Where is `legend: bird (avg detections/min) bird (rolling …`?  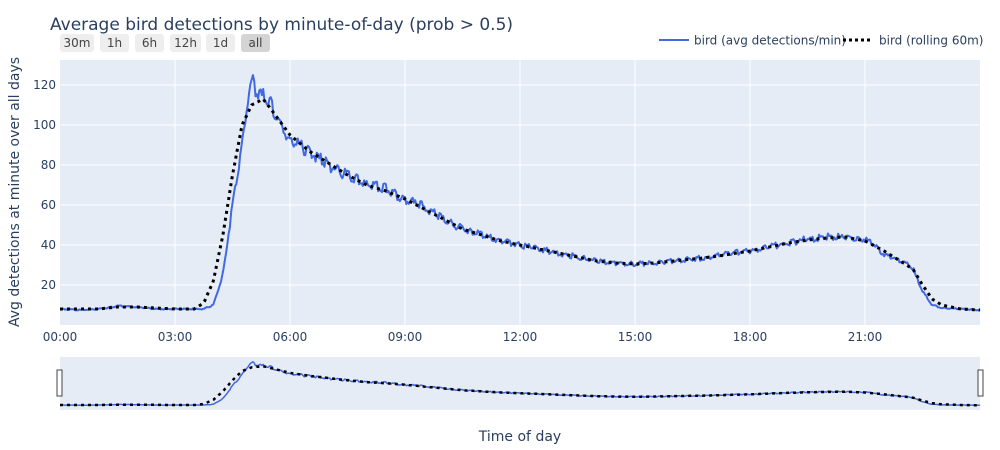
legend: bird (avg detections/min) bird (rolling … is located at coordinates (821, 41).